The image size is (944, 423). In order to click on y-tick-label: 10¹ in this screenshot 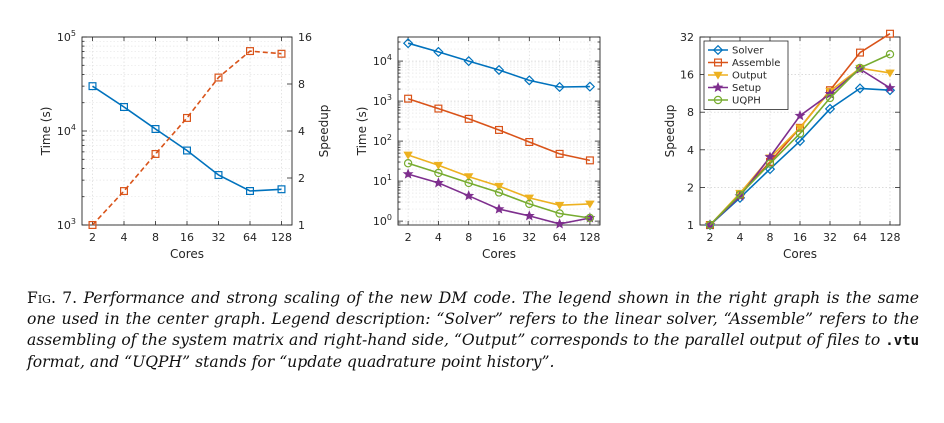, I will do `click(382, 180)`.